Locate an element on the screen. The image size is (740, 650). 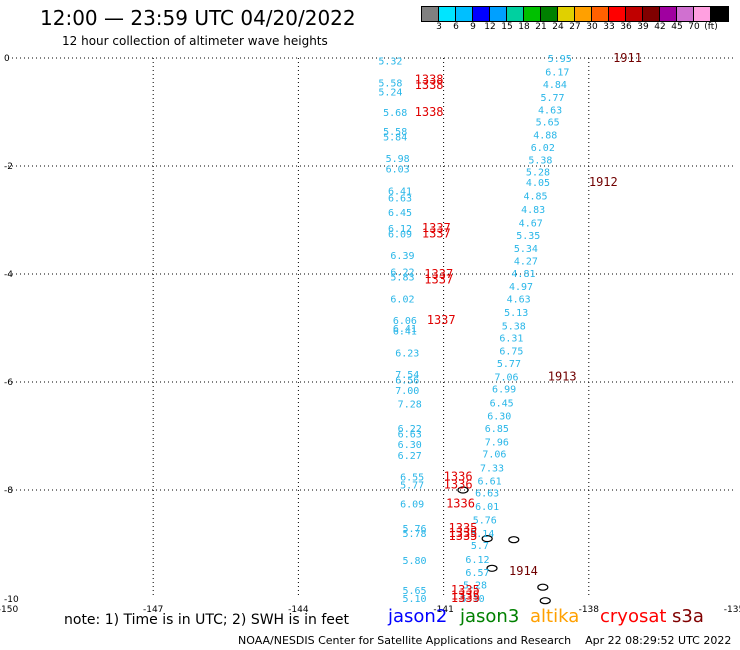
colorbar-label: 33 is located at coordinates (609, 27).